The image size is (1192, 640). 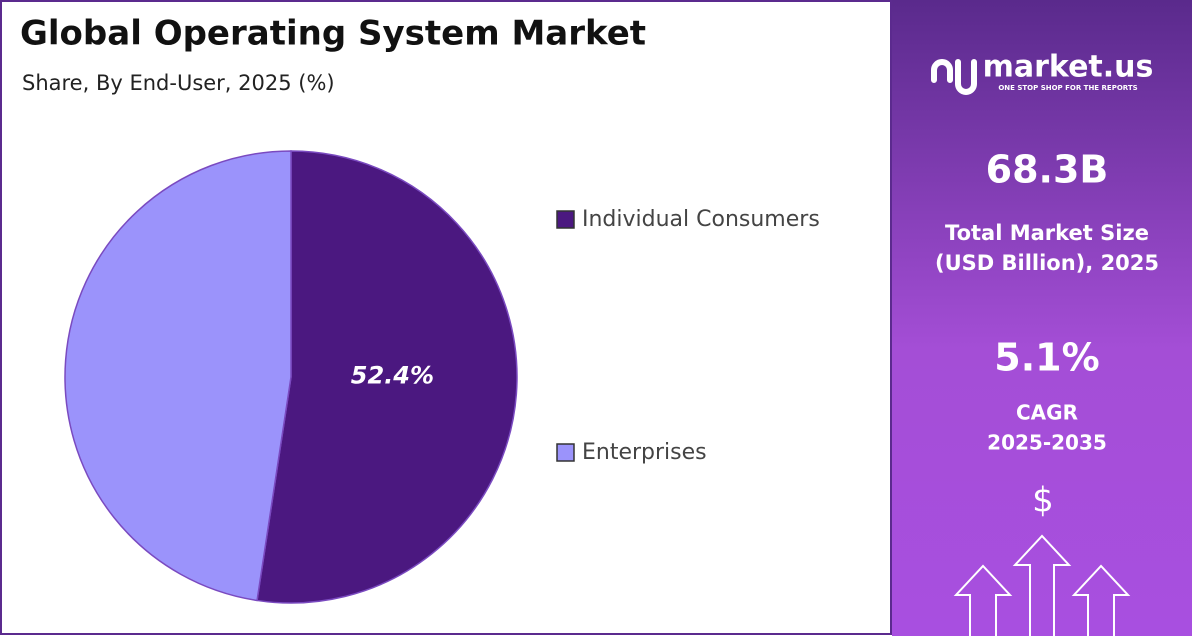 I want to click on currency-icon: $, so click(x=1043, y=501).